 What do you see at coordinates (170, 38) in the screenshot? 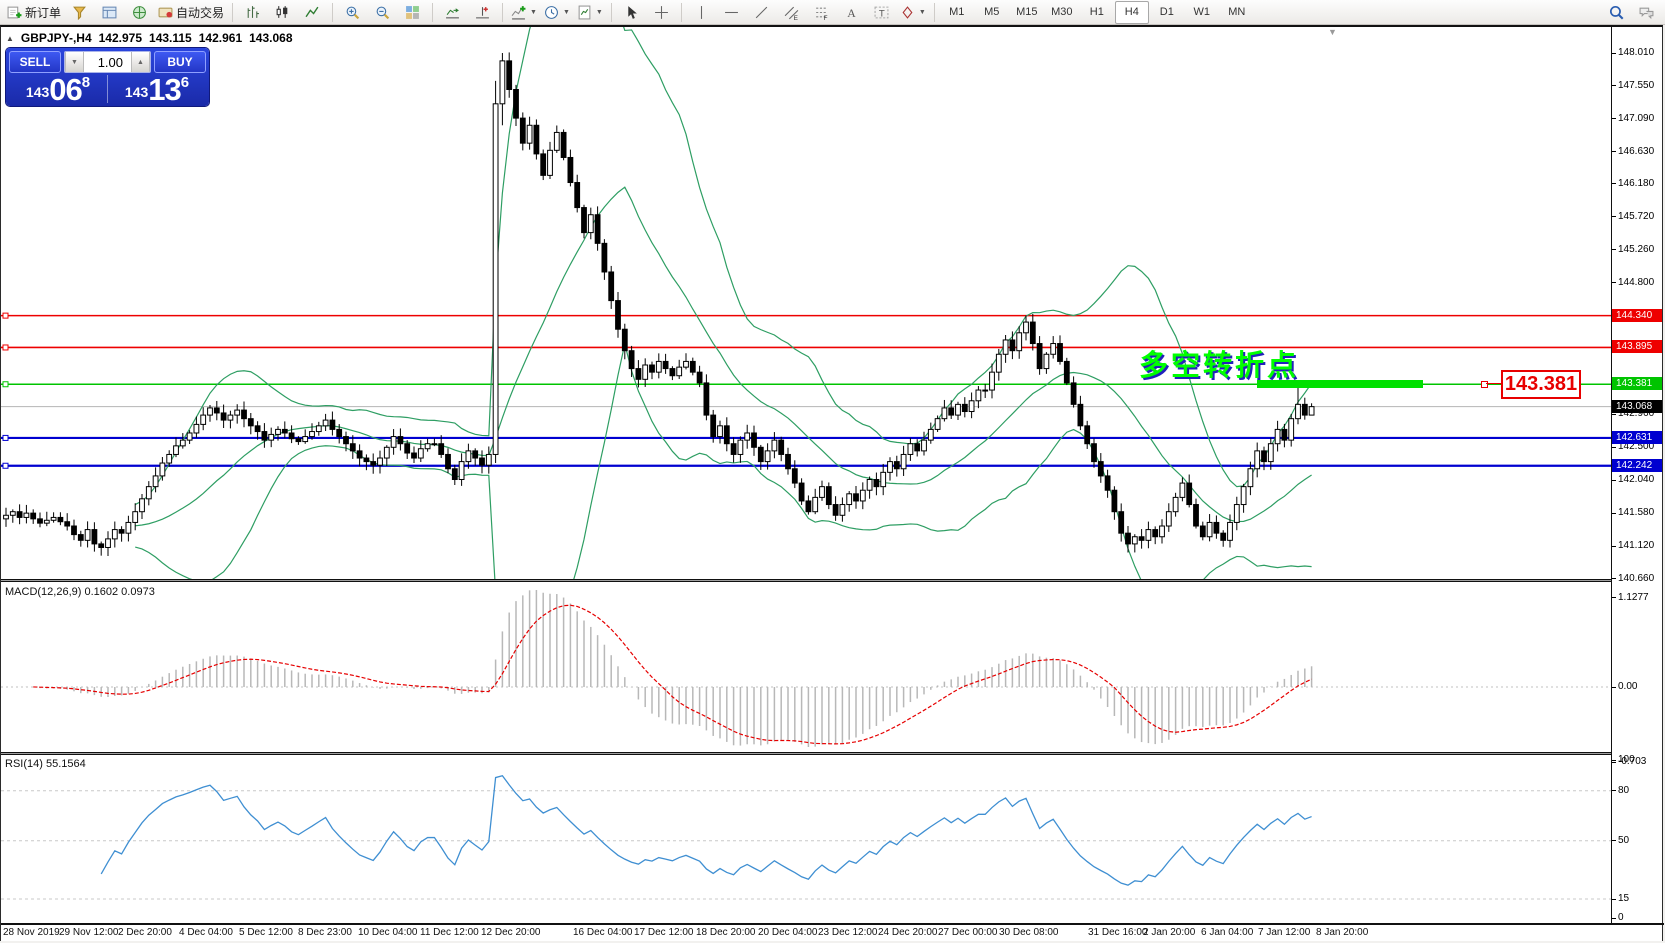
I see `high-value: 143.115` at bounding box center [170, 38].